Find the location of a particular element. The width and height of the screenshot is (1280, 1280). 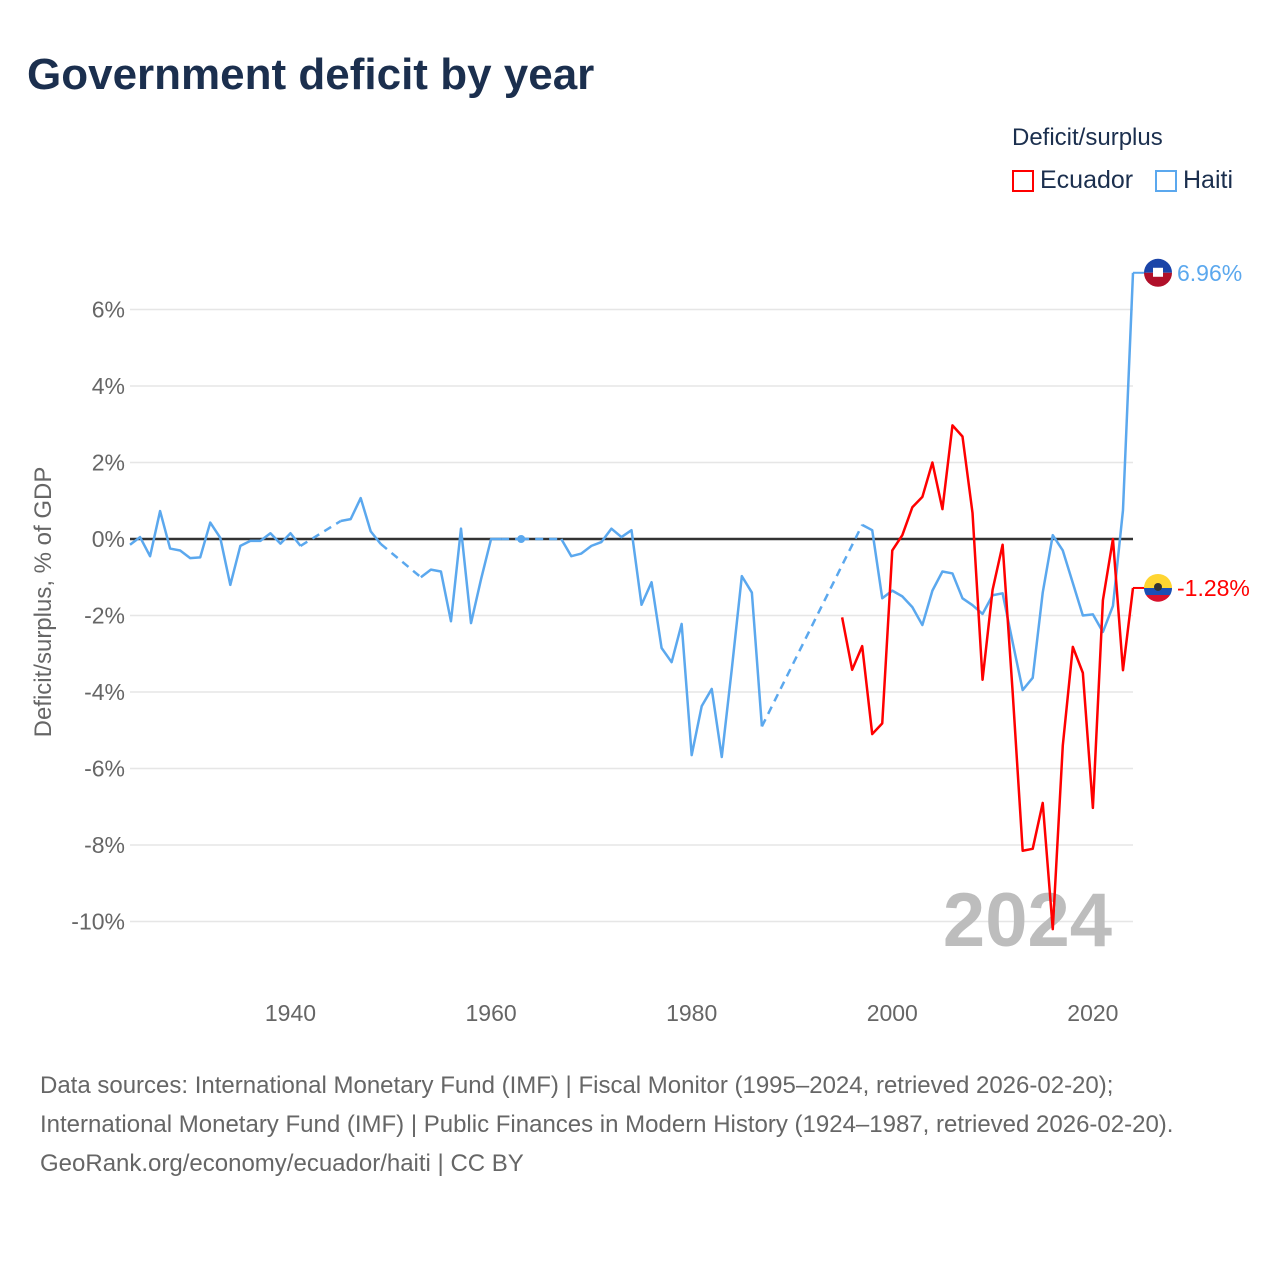

legend-item-ecuador: Ecuador is located at coordinates (1072, 180).